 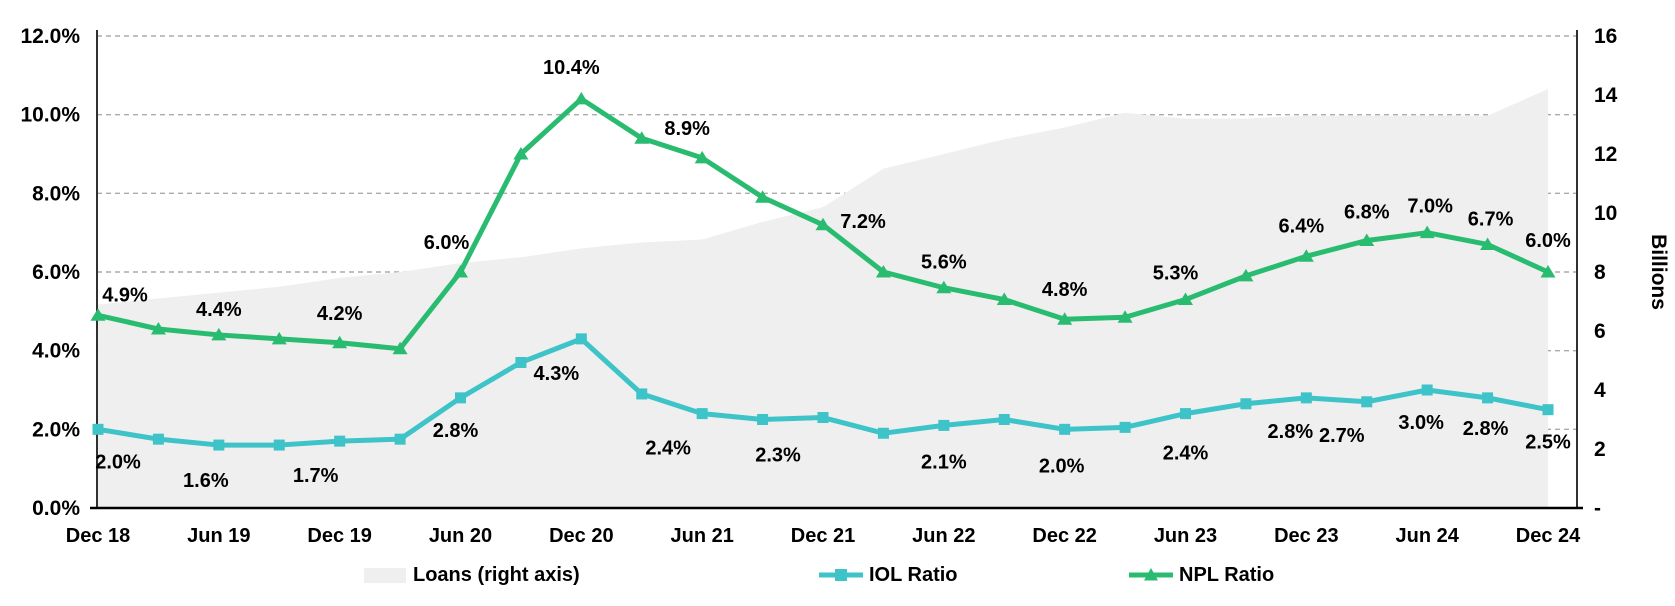 What do you see at coordinates (56, 193) in the screenshot?
I see `svg-text: 8.0%` at bounding box center [56, 193].